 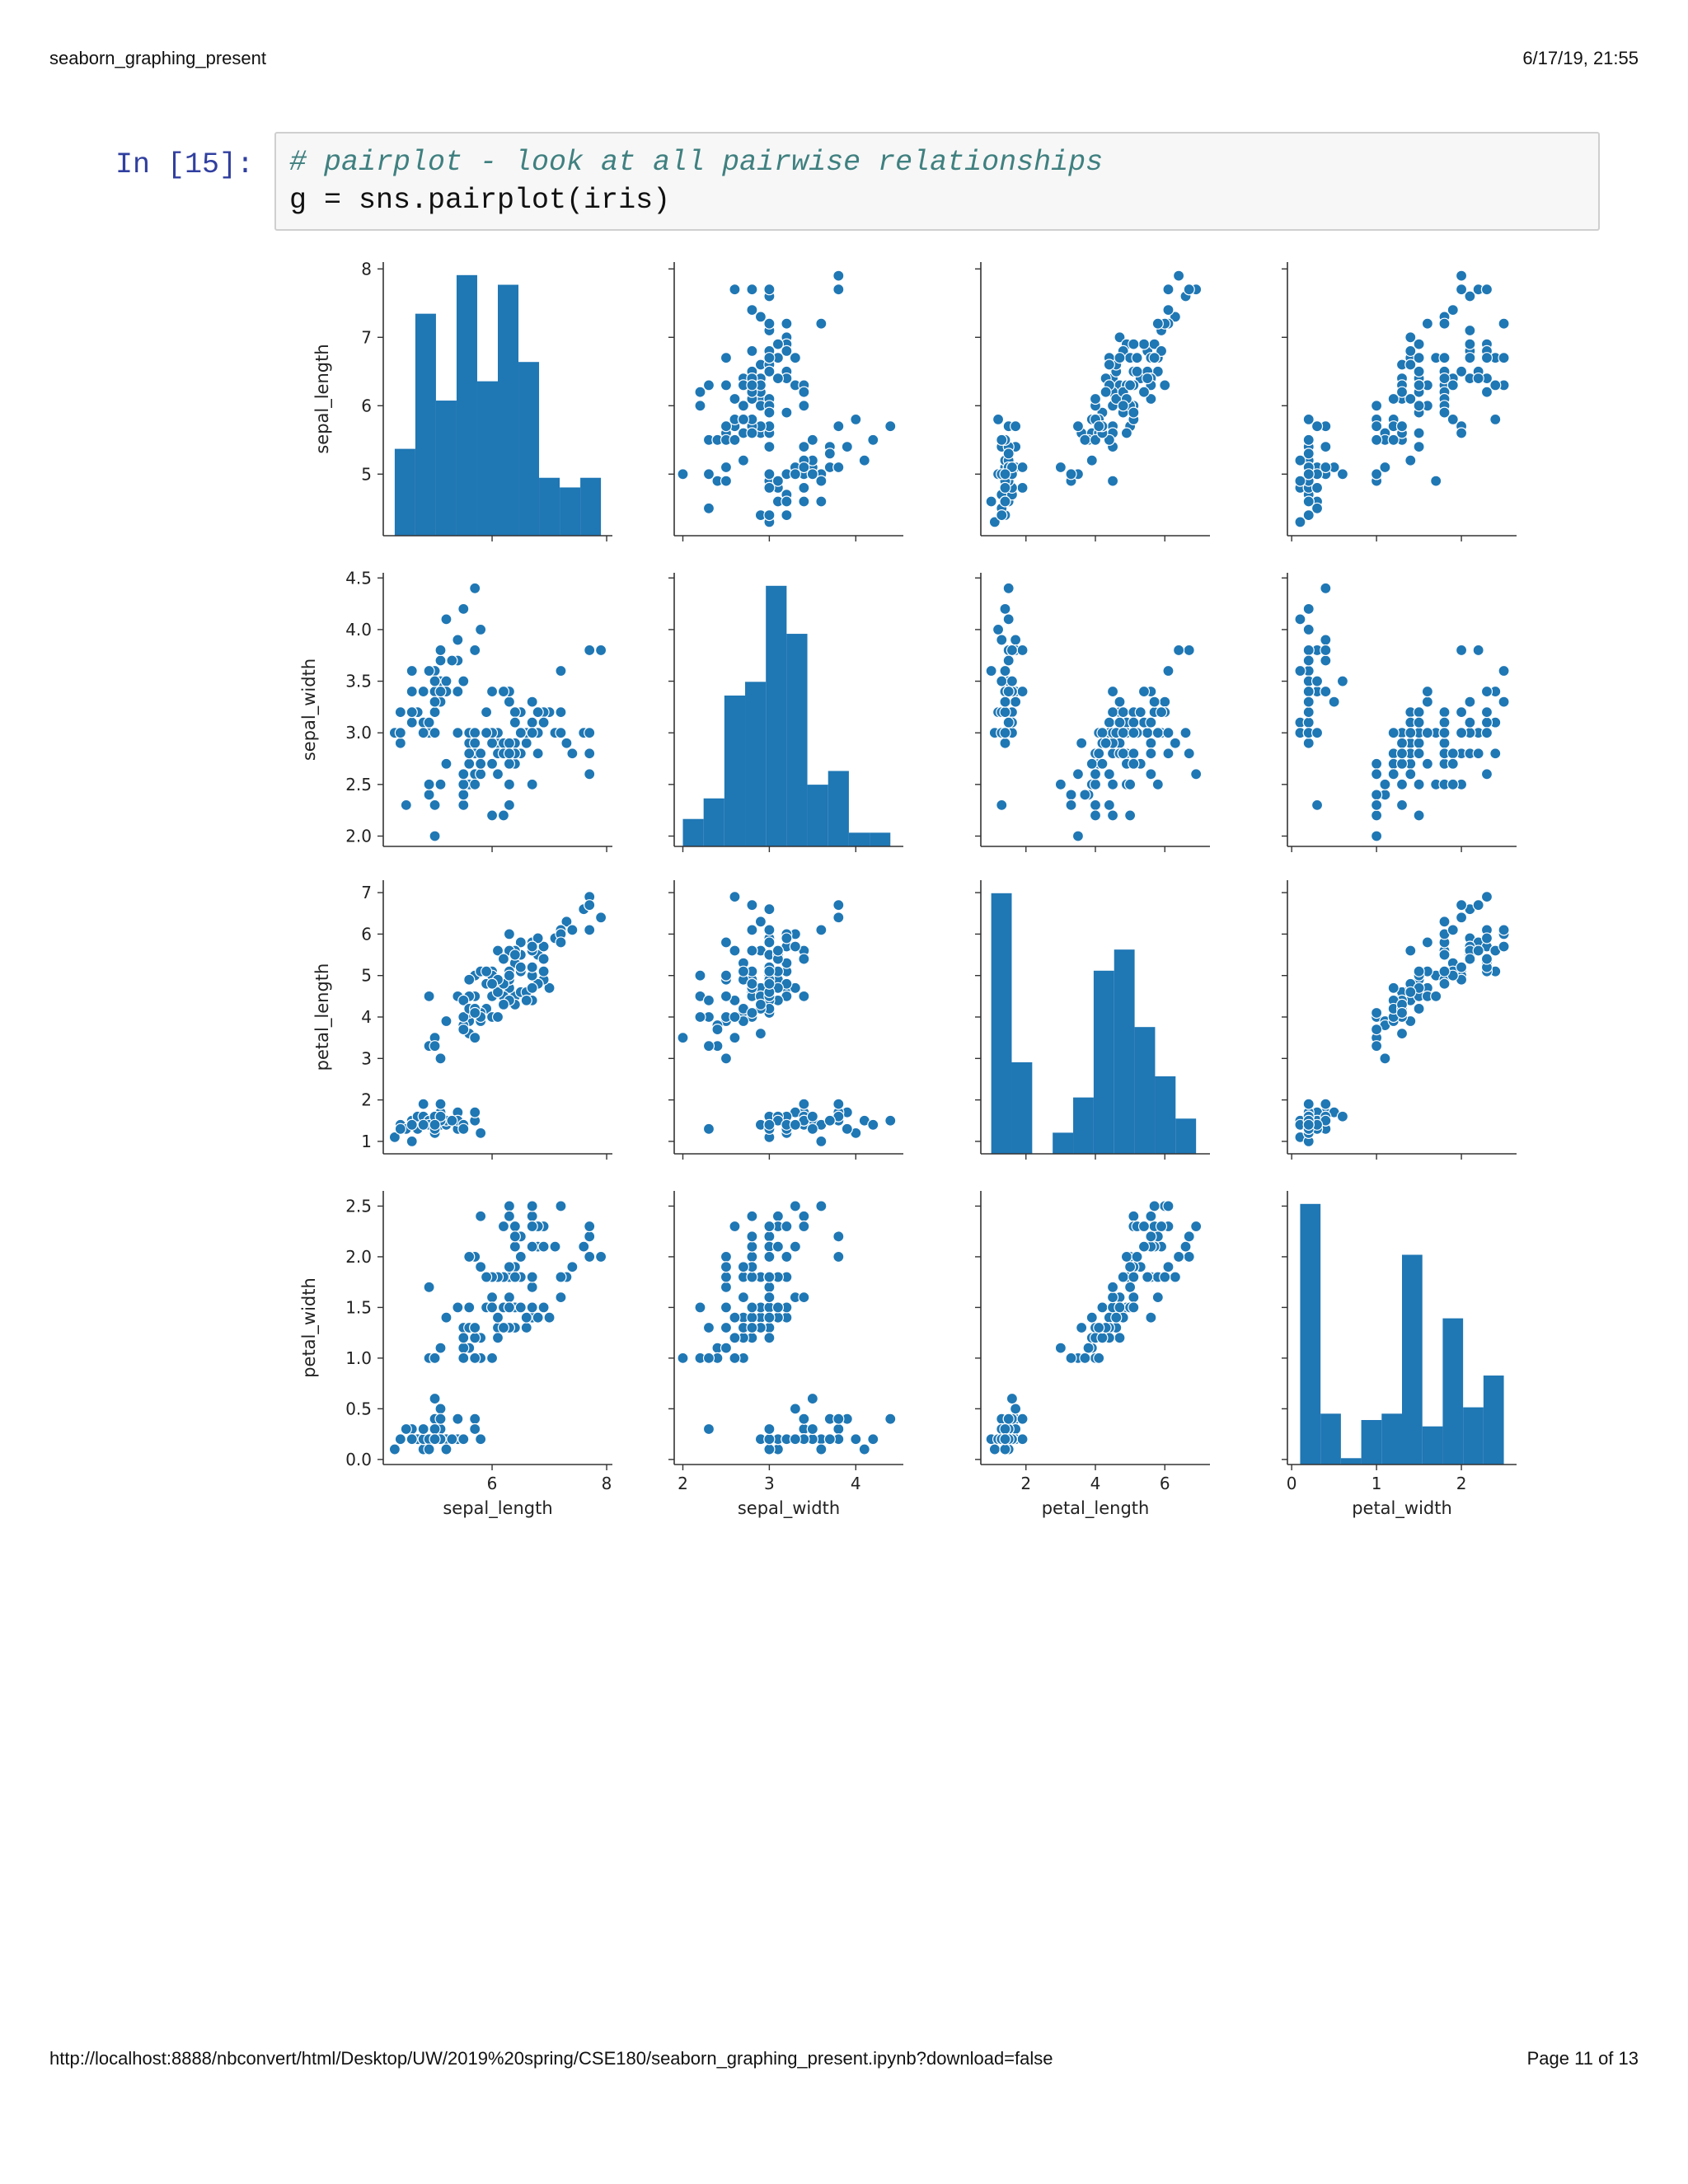 What do you see at coordinates (367, 1017) in the screenshot?
I see `y-tick-label-petal_length: 4` at bounding box center [367, 1017].